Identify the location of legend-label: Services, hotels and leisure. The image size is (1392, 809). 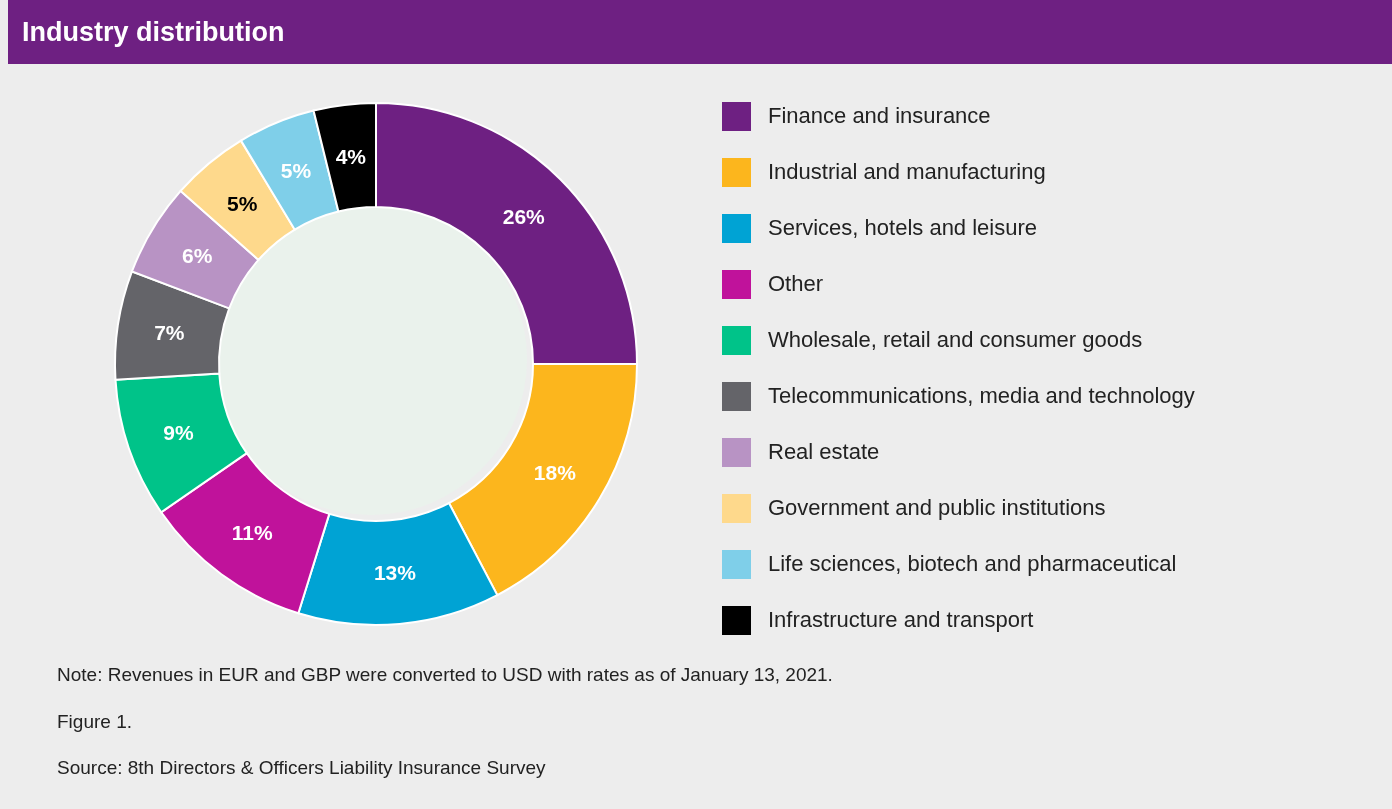
(903, 228).